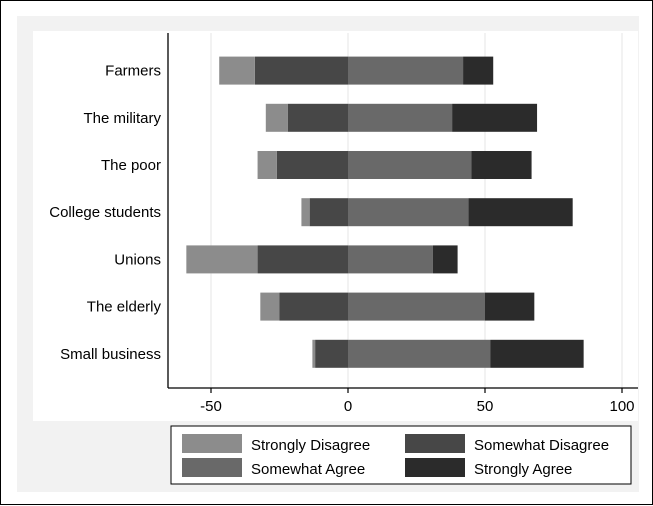 Image resolution: width=653 pixels, height=506 pixels. I want to click on category-label: Unions, so click(137, 259).